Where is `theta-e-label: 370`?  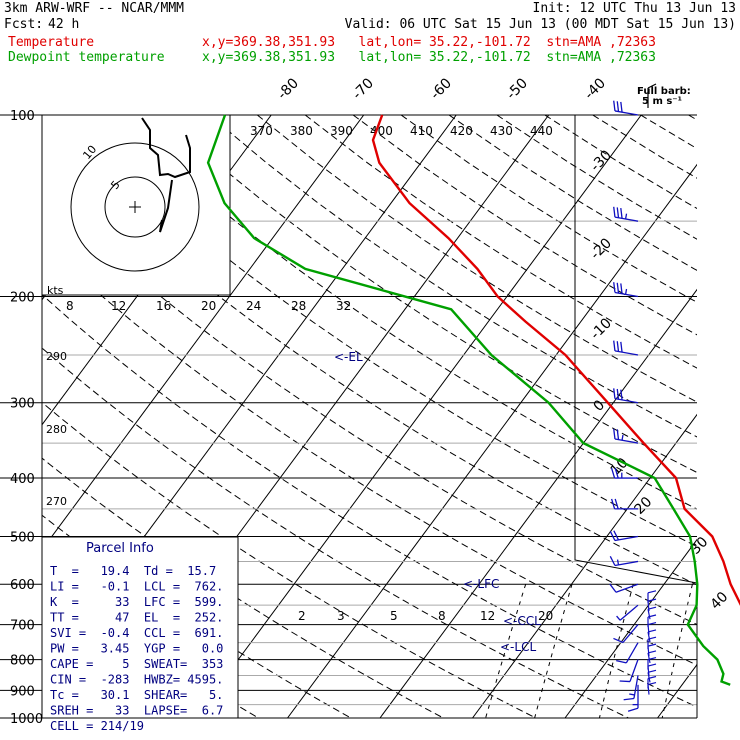
theta-e-label: 370 is located at coordinates (261, 131).